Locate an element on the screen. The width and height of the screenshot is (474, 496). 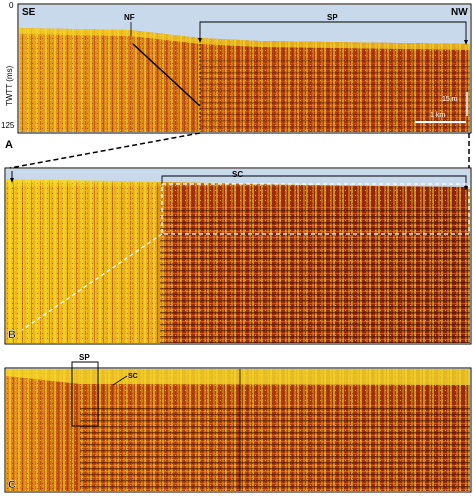
y-axis-label: TWTT (ms) is located at coordinates (9, 85).